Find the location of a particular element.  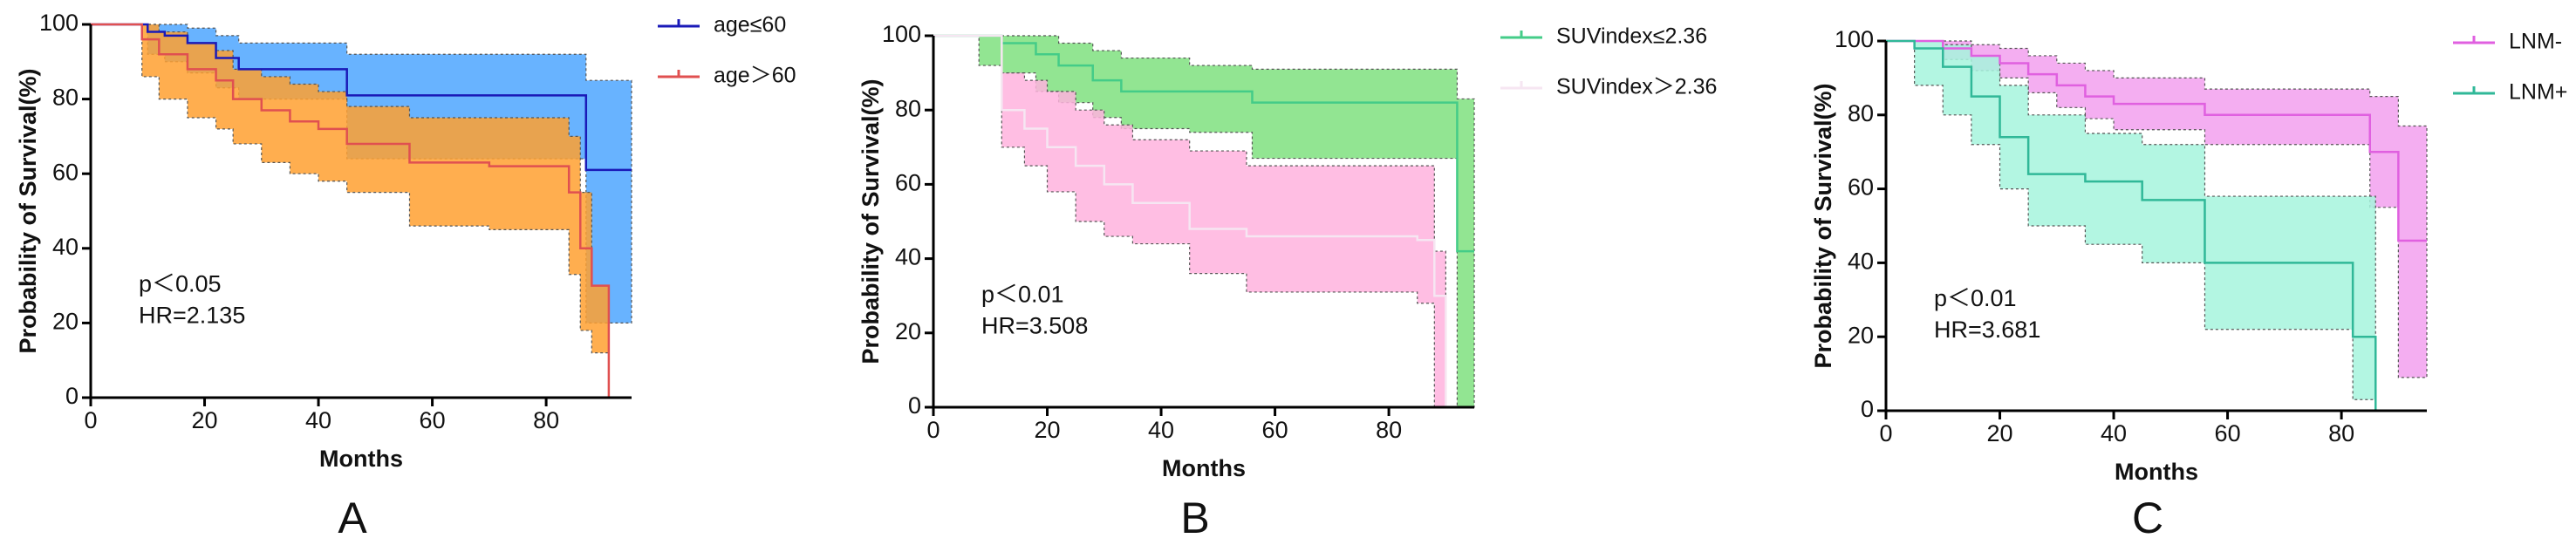

legend-label: LNM- is located at coordinates (2535, 42).